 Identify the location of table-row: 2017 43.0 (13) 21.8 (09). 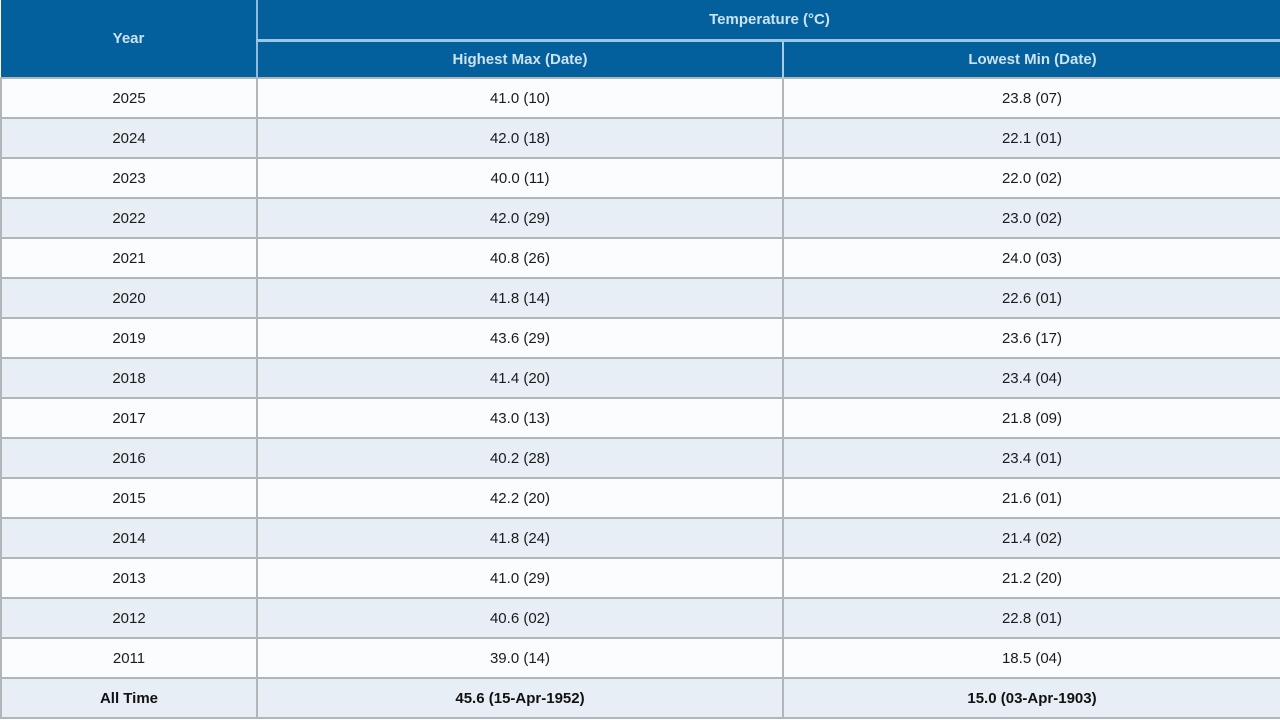
(640, 418).